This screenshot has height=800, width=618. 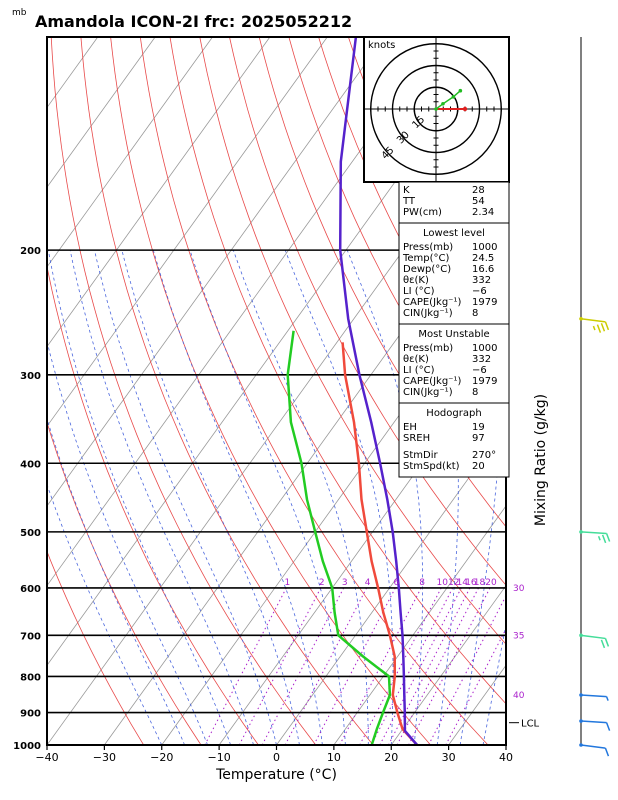 I want to click on x-tick-label: 30, so click(x=449, y=757).